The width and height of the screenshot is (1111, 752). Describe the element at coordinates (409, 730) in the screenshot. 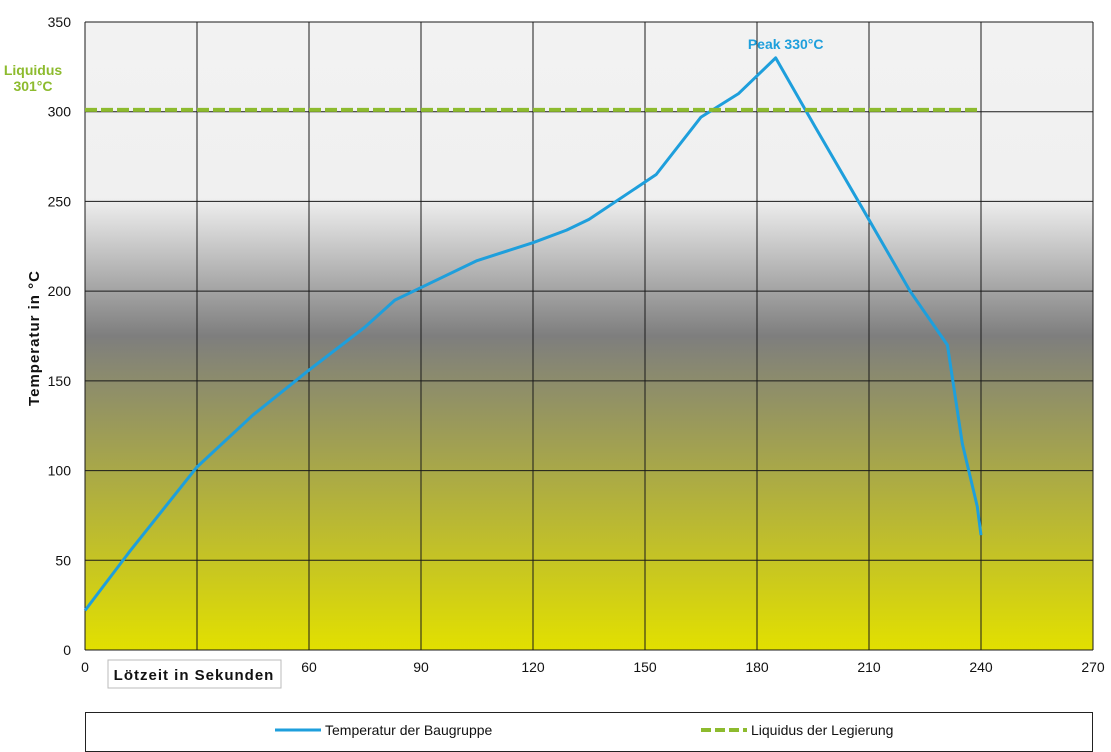

I see `legend-label-temperature: Temperatur der Baugruppe` at that location.